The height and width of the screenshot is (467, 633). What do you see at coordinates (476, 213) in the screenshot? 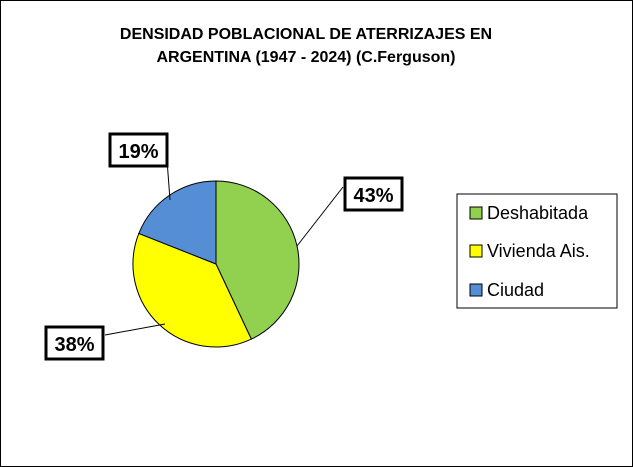
I see `legend-swatch-deshabitada` at bounding box center [476, 213].